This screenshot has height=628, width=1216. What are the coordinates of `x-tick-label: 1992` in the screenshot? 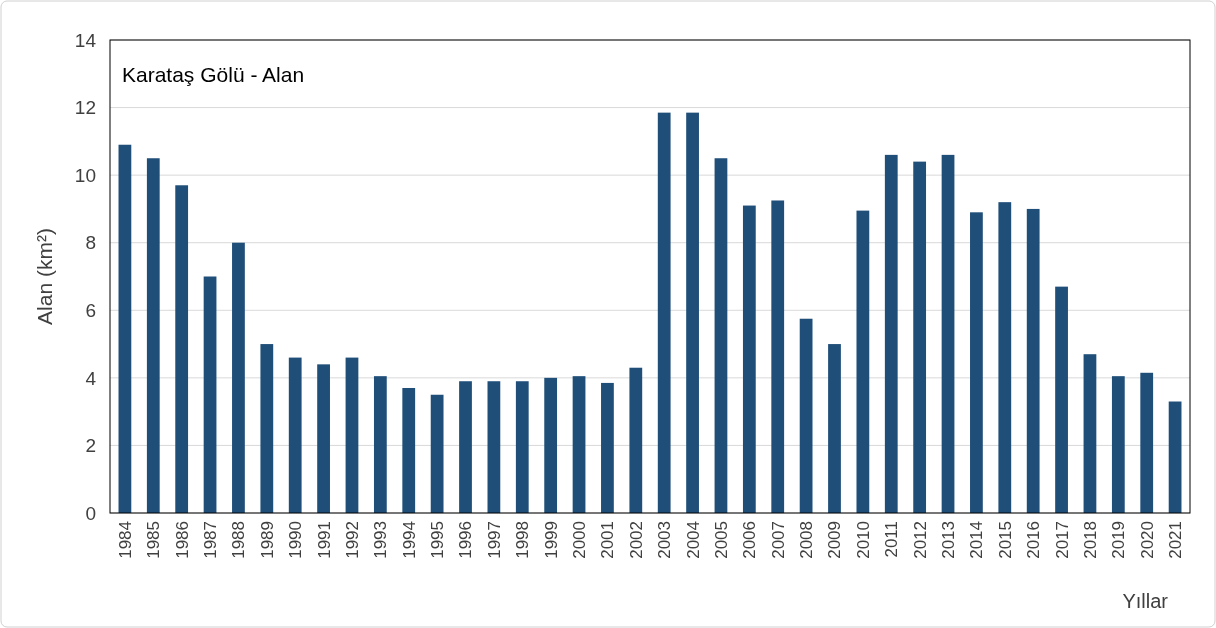 It's located at (352, 540).